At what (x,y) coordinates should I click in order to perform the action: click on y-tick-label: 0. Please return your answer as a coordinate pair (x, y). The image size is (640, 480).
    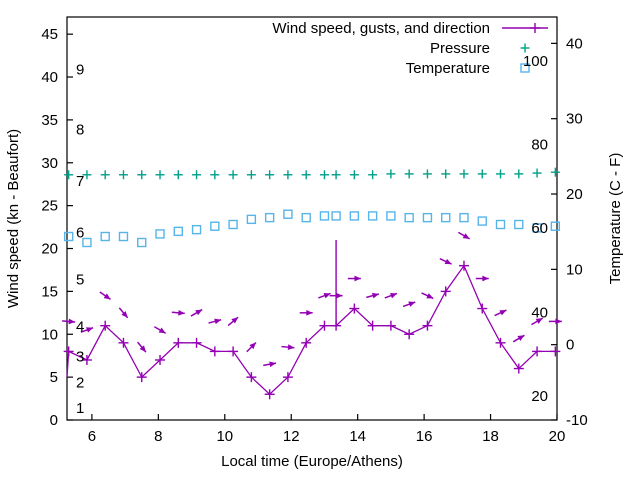
    Looking at the image, I should click on (54, 420).